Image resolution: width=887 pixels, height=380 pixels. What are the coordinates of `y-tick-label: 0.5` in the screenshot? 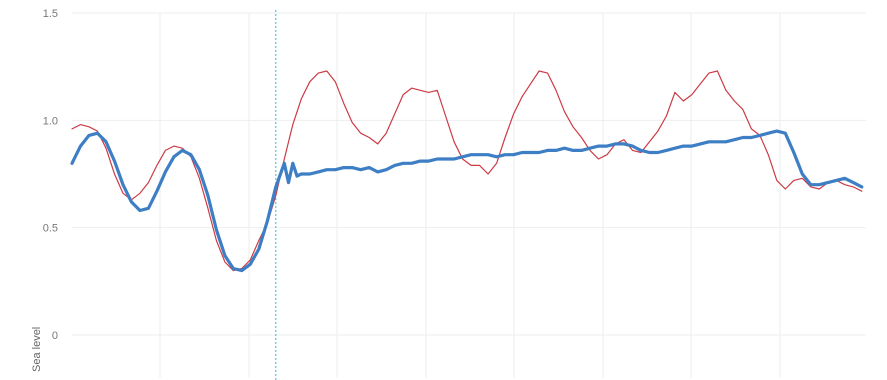 It's located at (50, 229).